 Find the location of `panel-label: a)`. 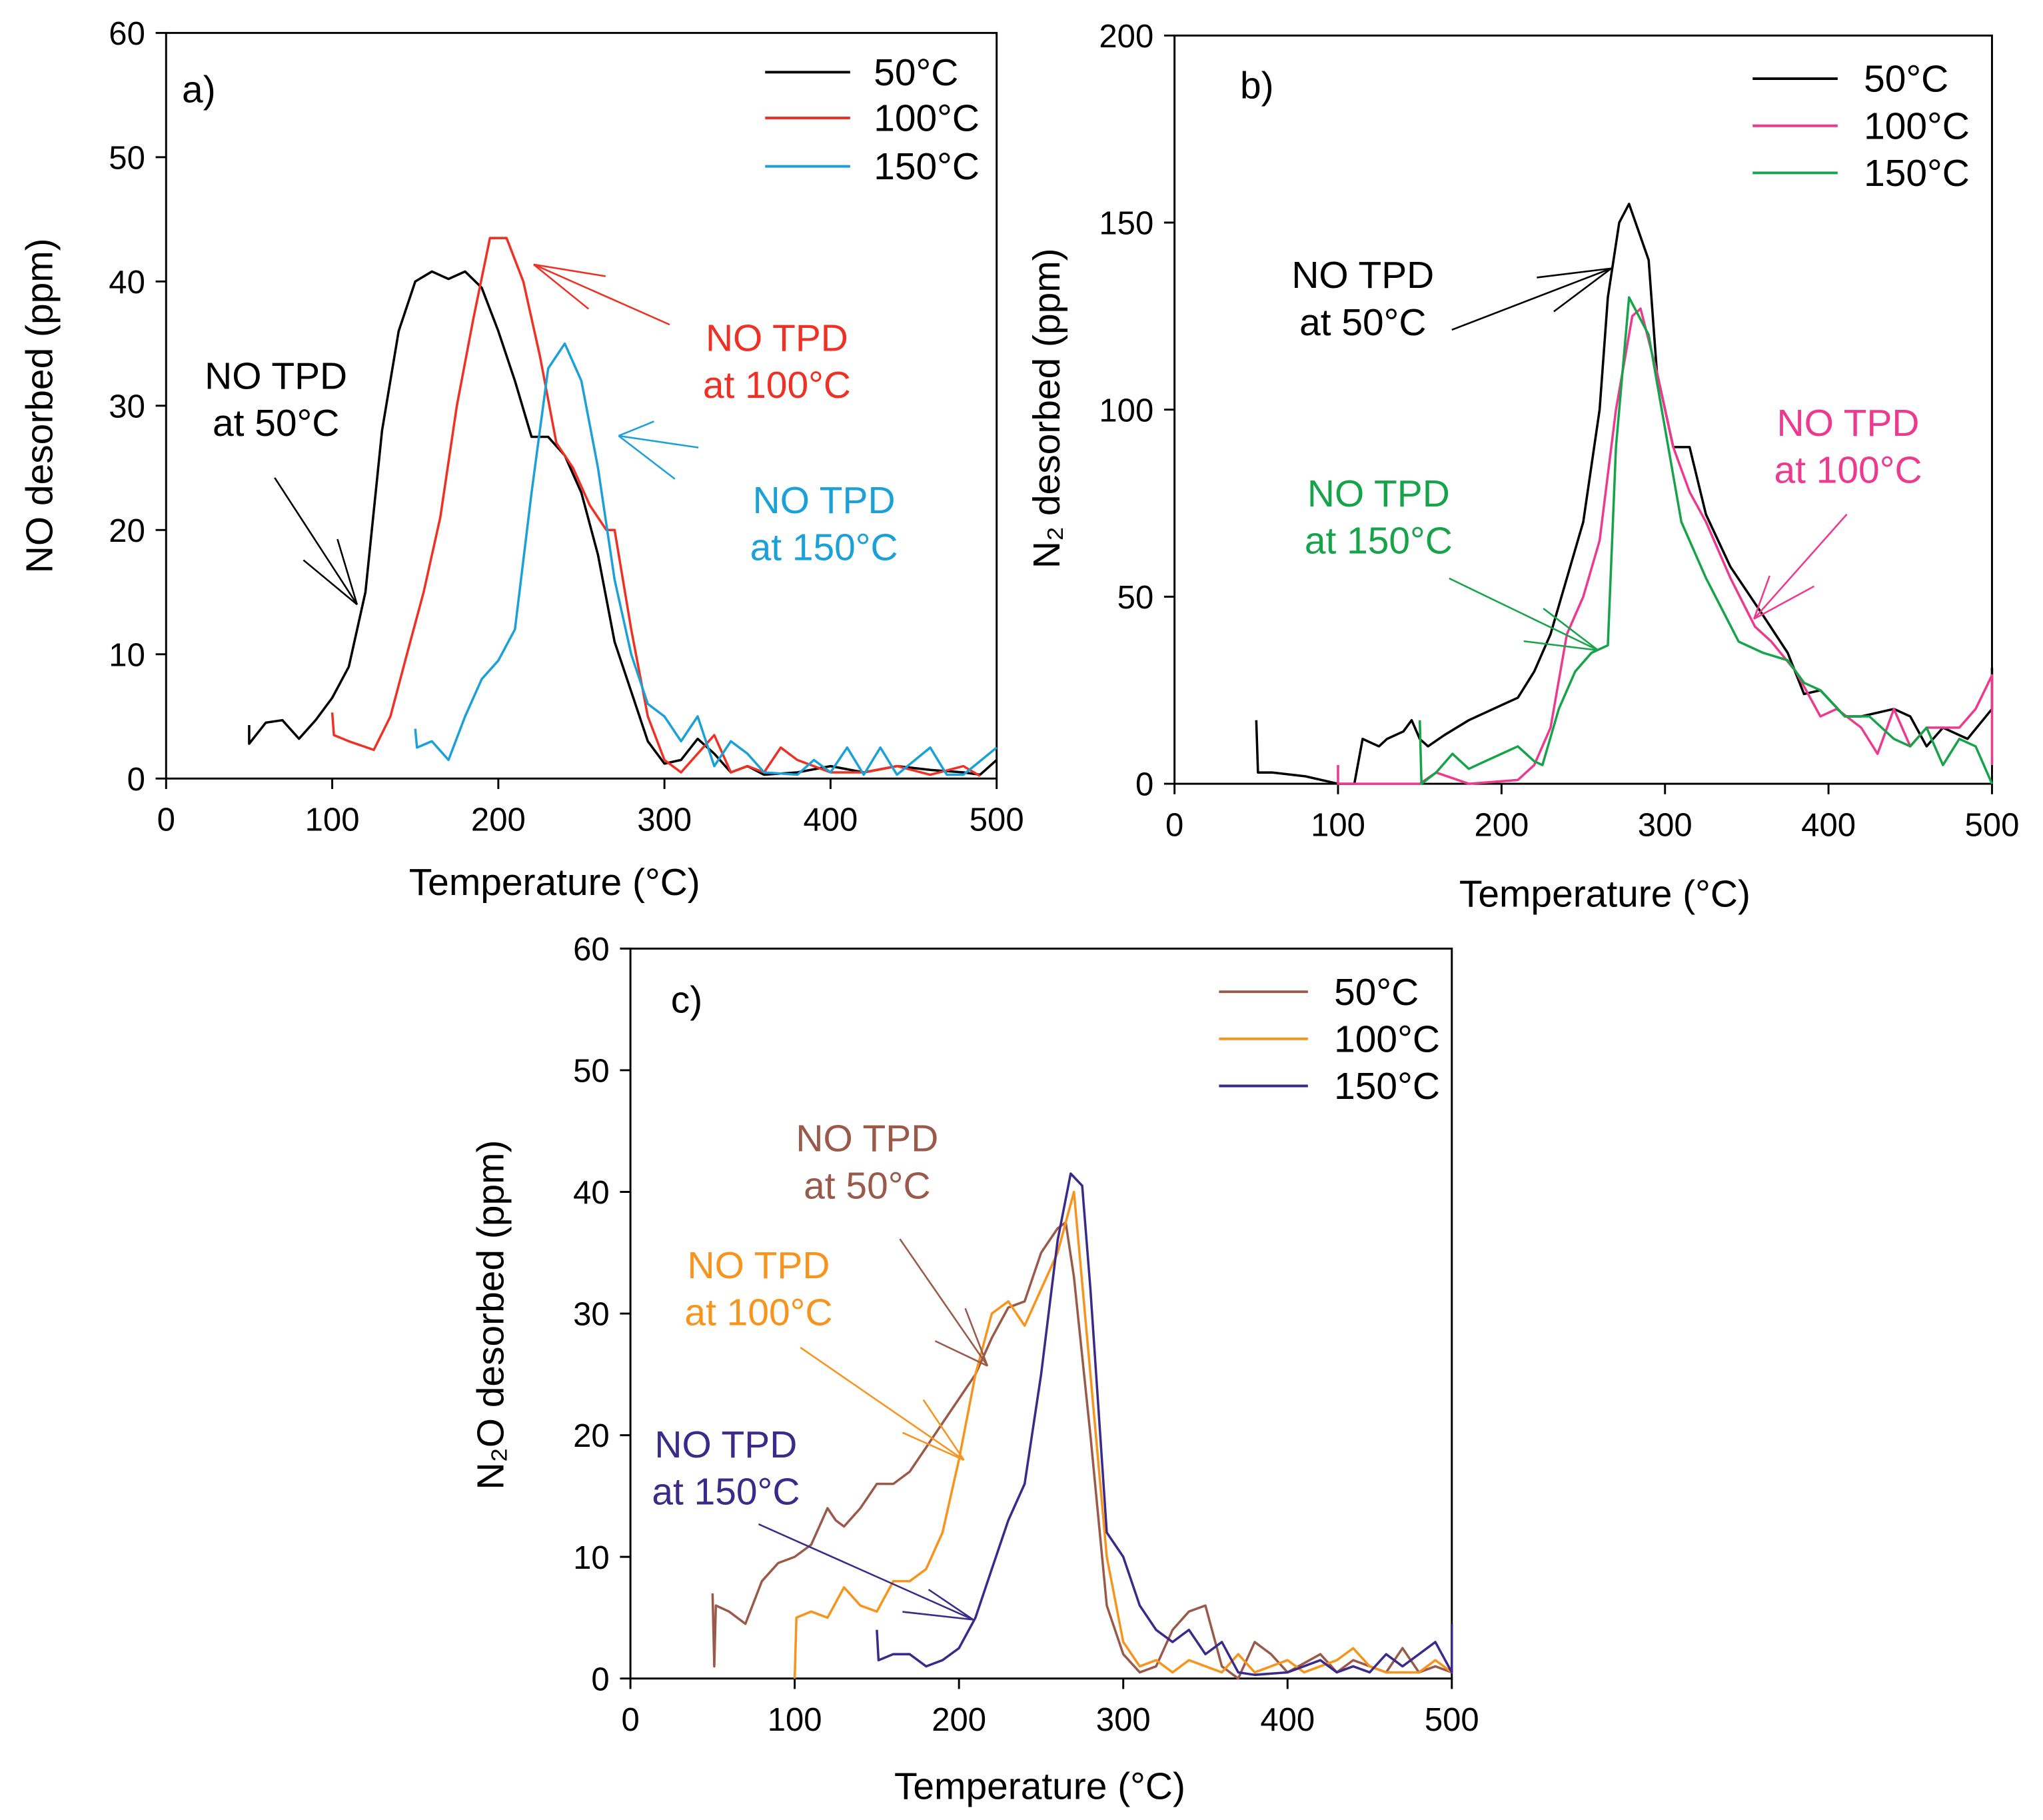

panel-label: a) is located at coordinates (199, 89).